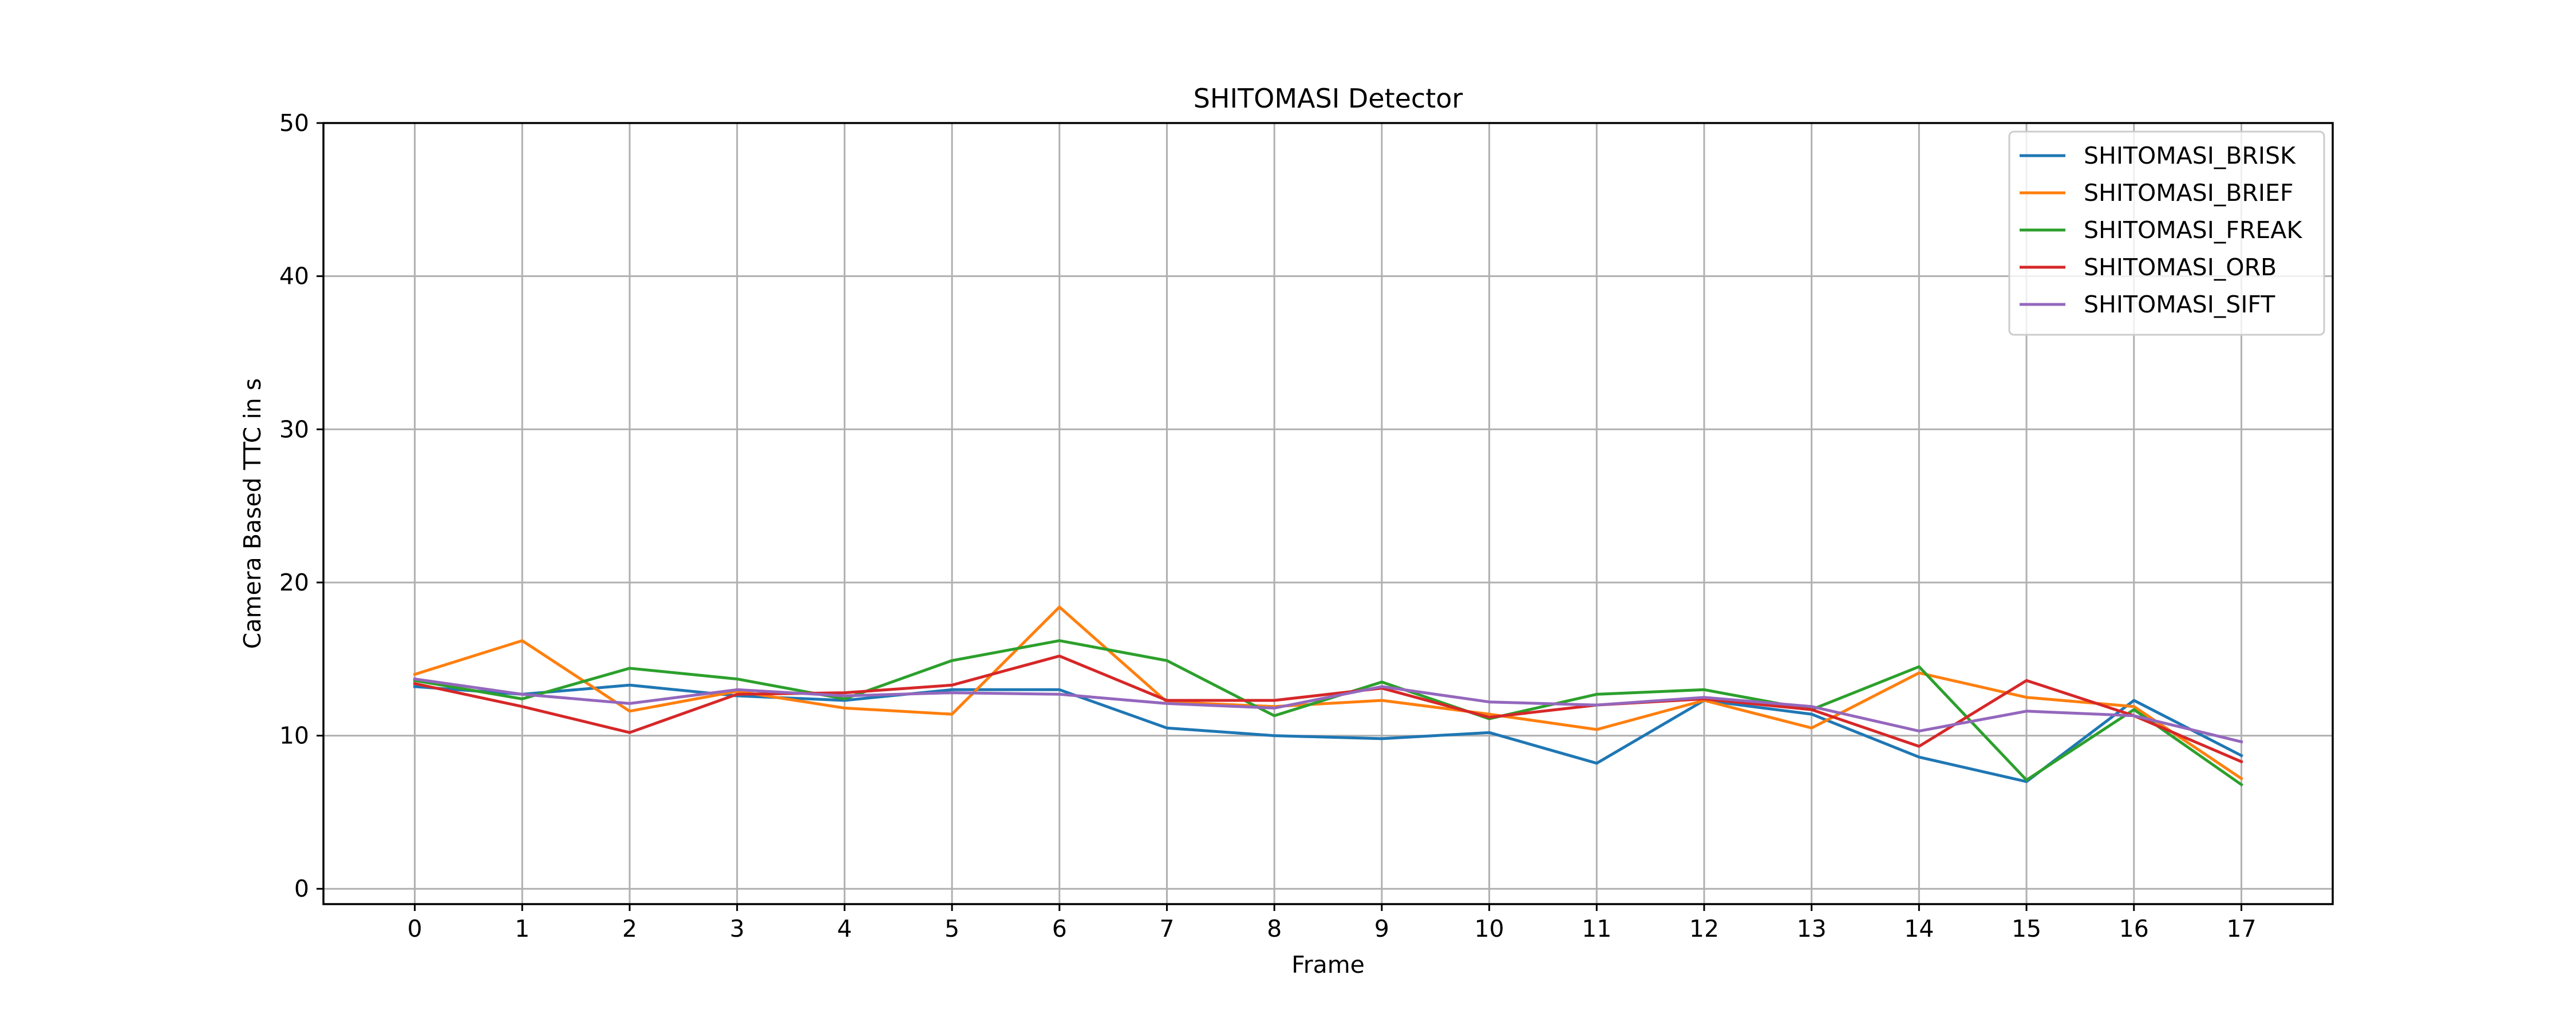  I want to click on x-tick-label: 14, so click(1919, 928).